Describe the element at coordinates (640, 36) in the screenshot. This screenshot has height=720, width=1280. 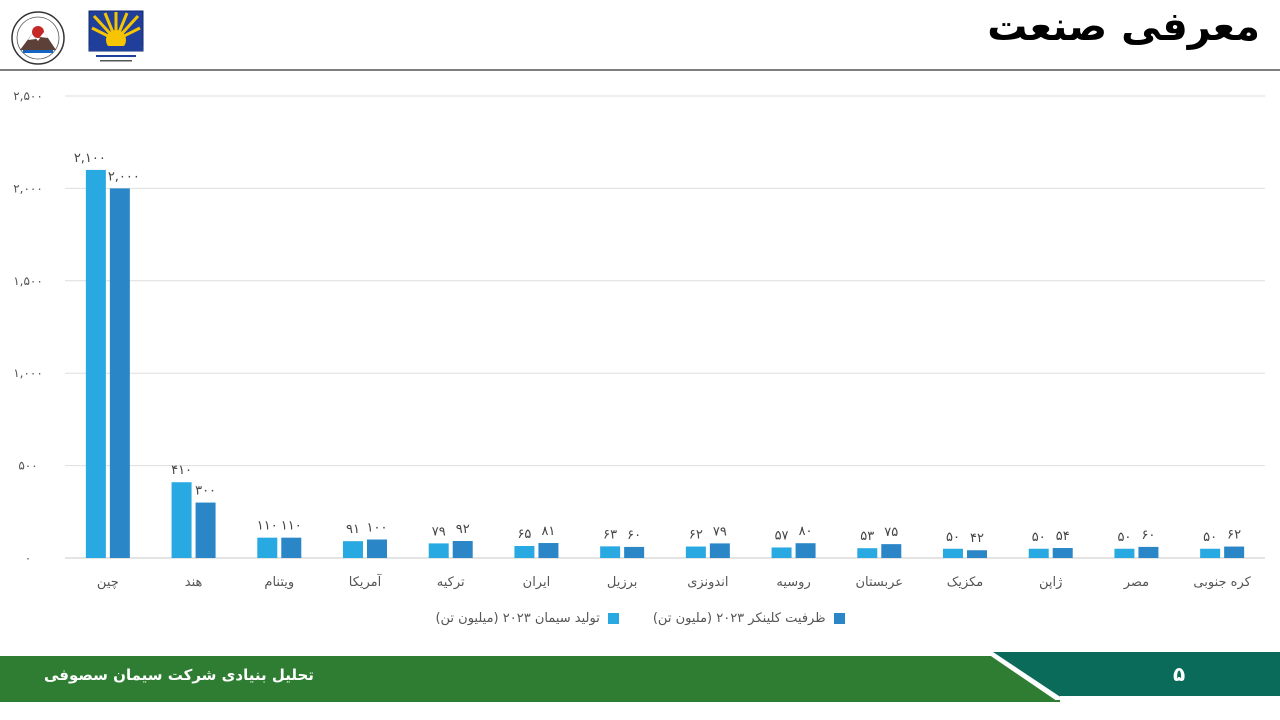
I see `slide-header: معرفی صنعت` at that location.